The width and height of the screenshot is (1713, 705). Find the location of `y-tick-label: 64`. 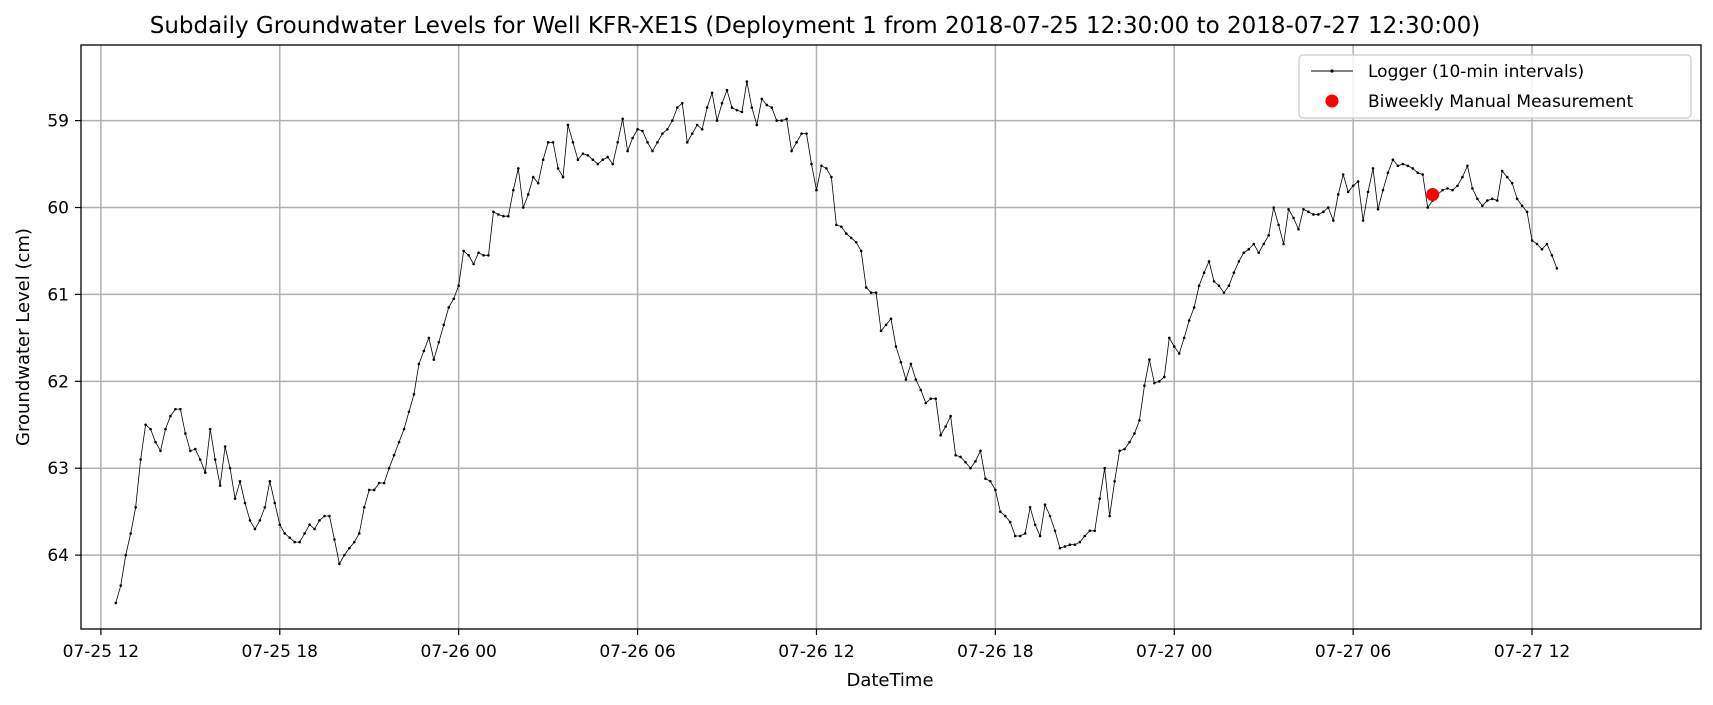

y-tick-label: 64 is located at coordinates (58, 556).